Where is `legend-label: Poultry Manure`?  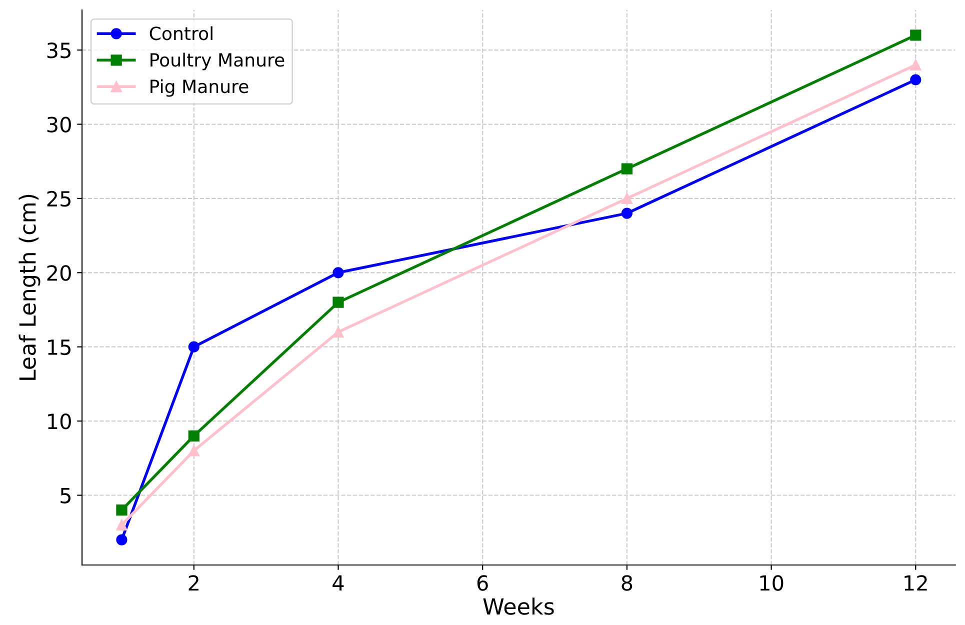 legend-label: Poultry Manure is located at coordinates (217, 61).